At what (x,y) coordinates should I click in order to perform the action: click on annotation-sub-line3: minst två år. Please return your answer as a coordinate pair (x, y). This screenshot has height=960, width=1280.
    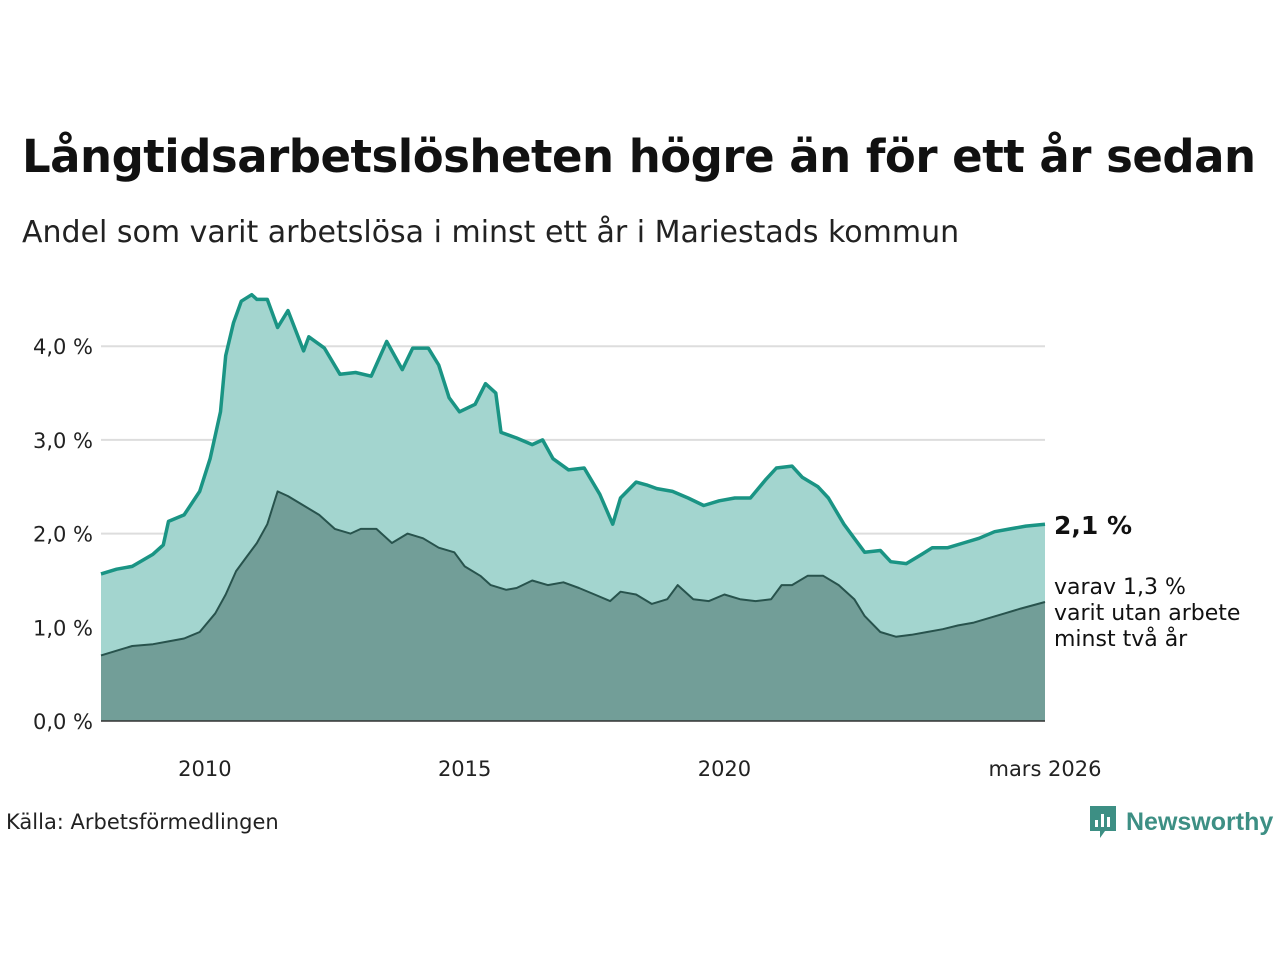
    Looking at the image, I should click on (1121, 639).